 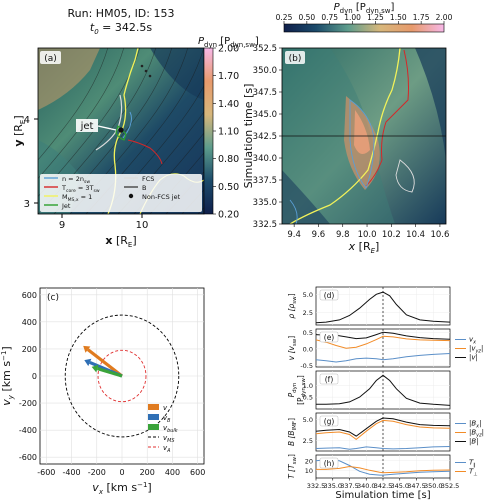 What do you see at coordinates (398, 17) in the screenshot?
I see `colorbar-b-tick-label: 1.50` at bounding box center [398, 17].